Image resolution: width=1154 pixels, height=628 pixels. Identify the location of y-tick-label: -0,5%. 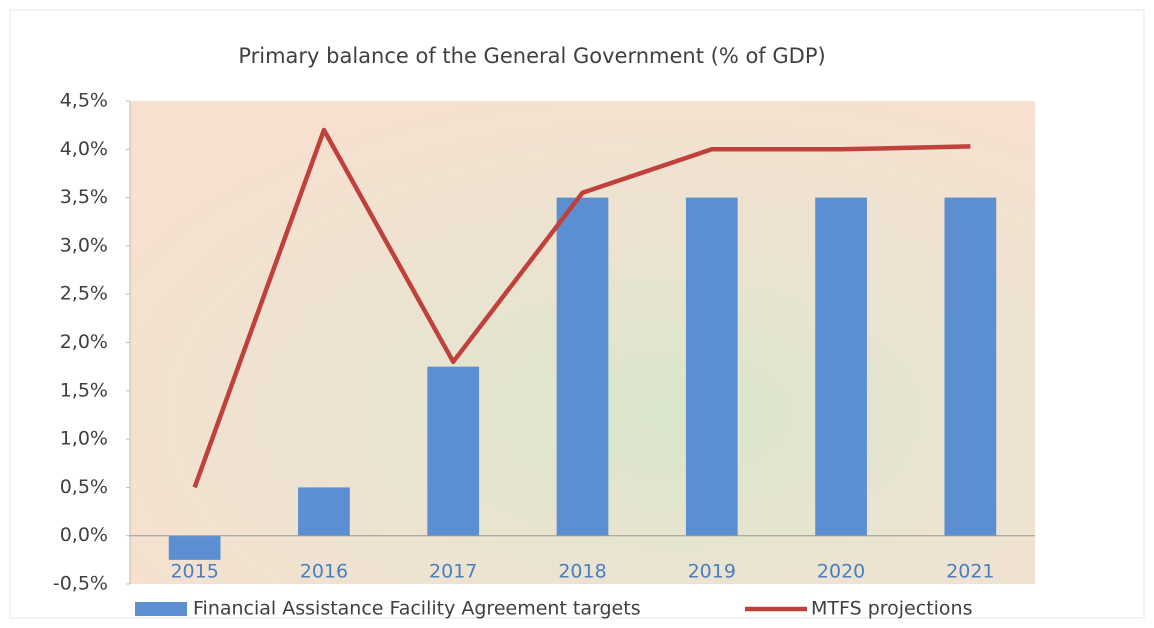
(80, 584).